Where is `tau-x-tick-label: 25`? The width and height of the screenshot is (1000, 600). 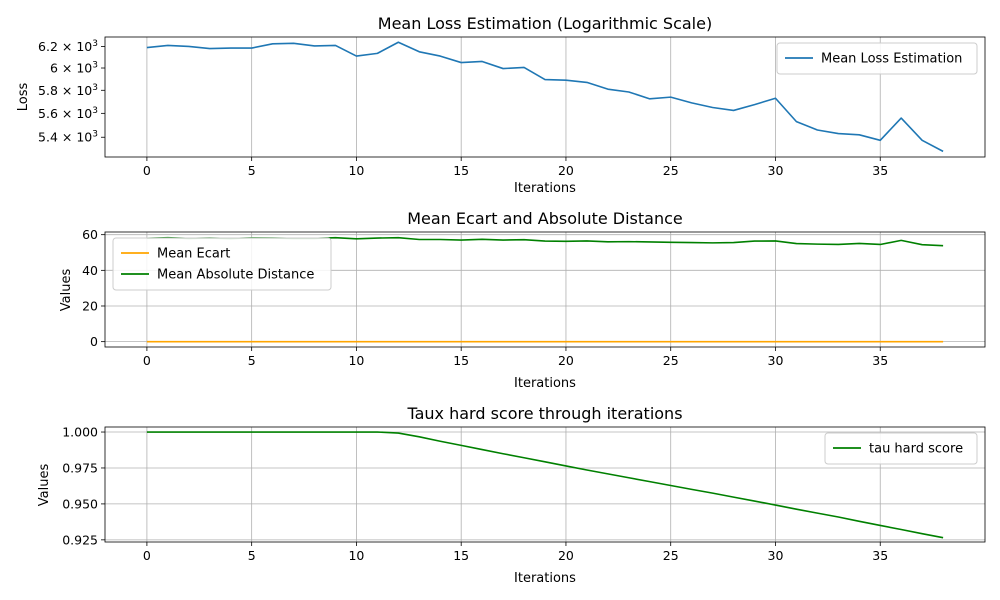 tau-x-tick-label: 25 is located at coordinates (671, 555).